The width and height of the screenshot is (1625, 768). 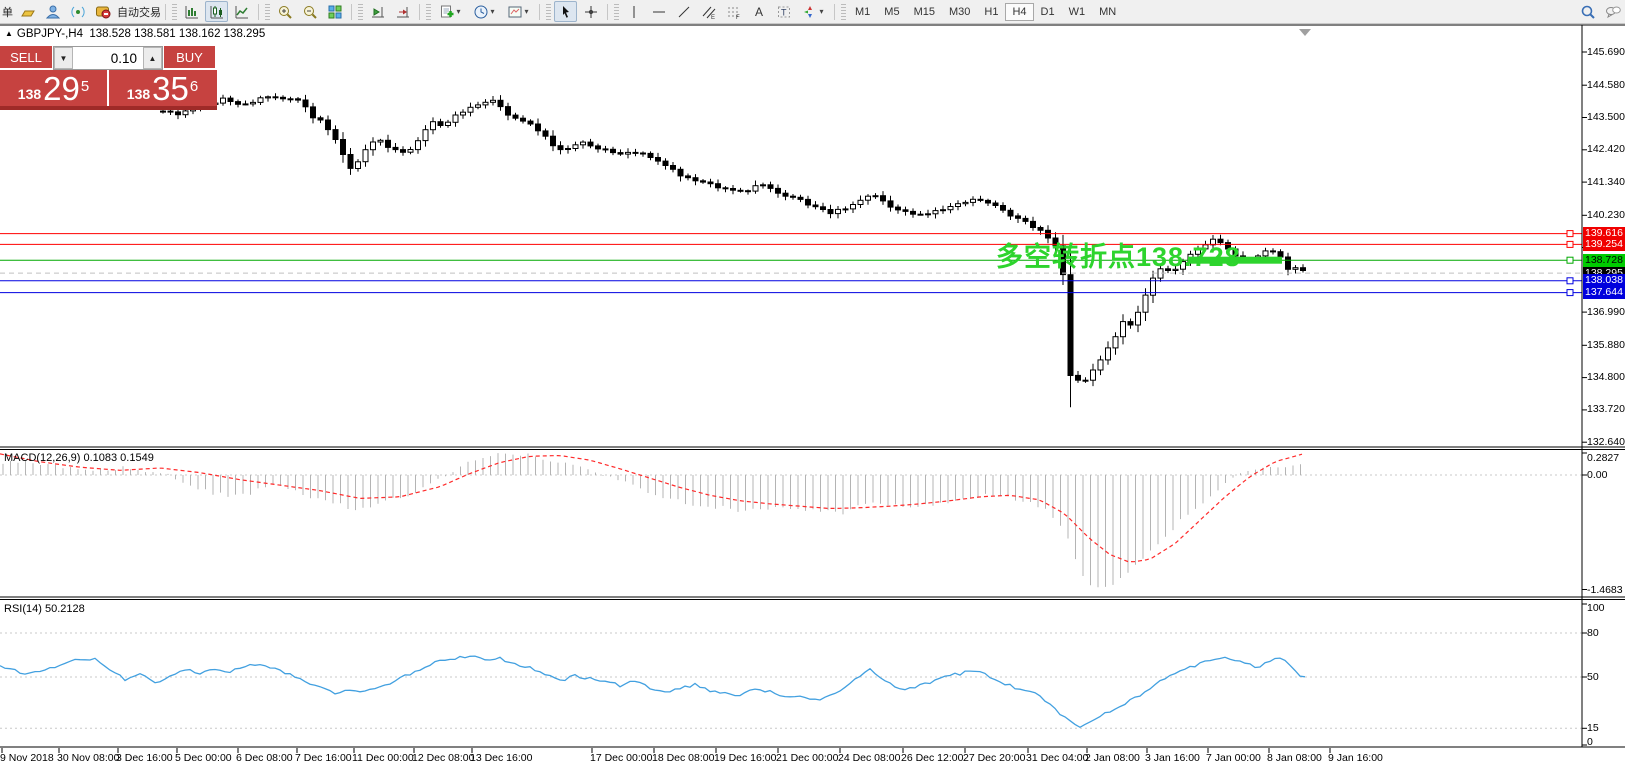 What do you see at coordinates (138, 94) in the screenshot?
I see `buy-price-prefix: 138` at bounding box center [138, 94].